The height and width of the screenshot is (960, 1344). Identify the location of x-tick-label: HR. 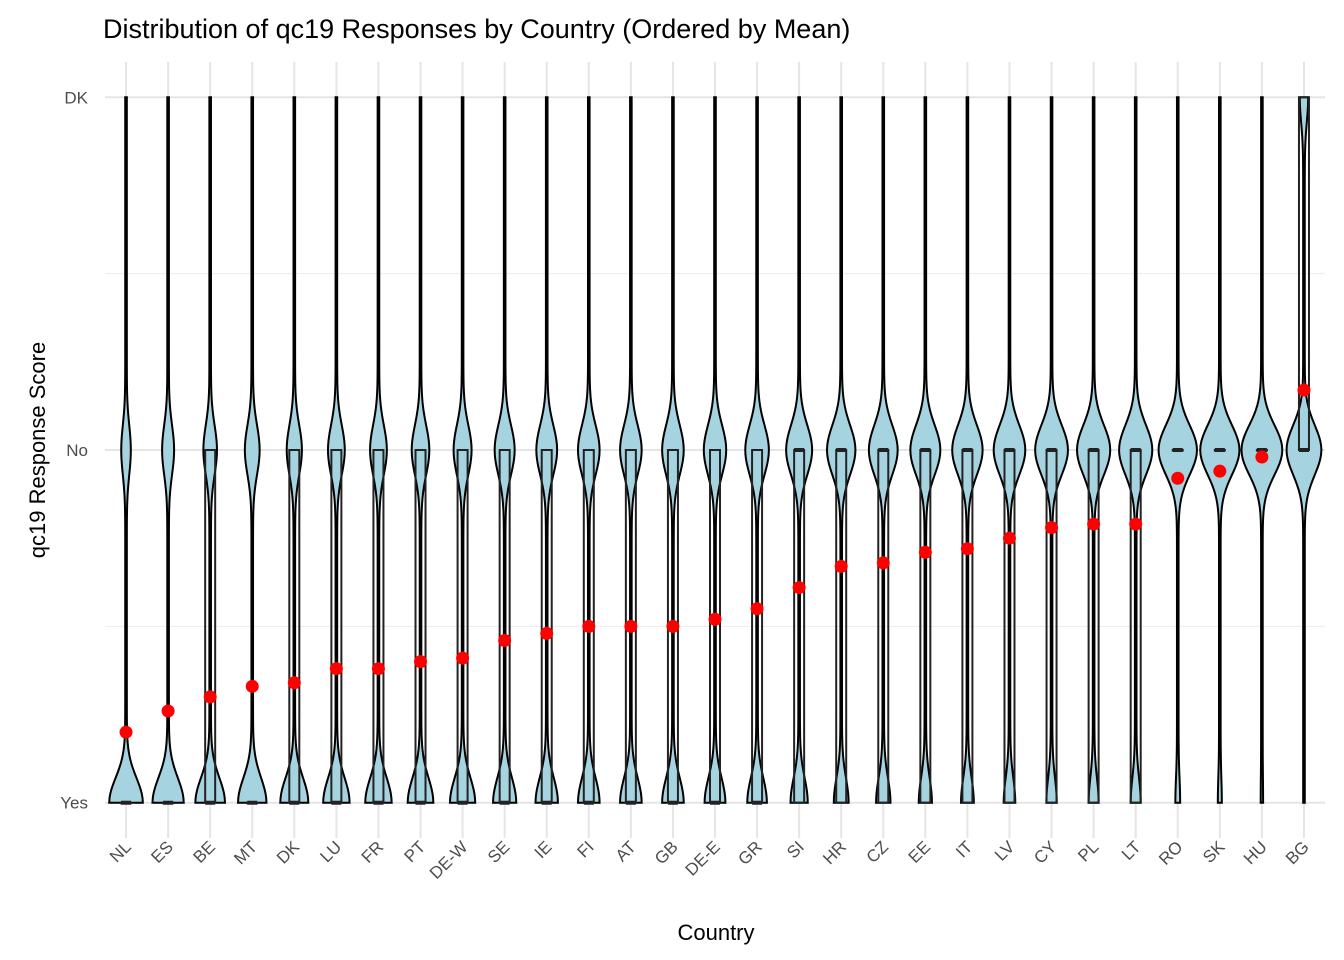
(834, 852).